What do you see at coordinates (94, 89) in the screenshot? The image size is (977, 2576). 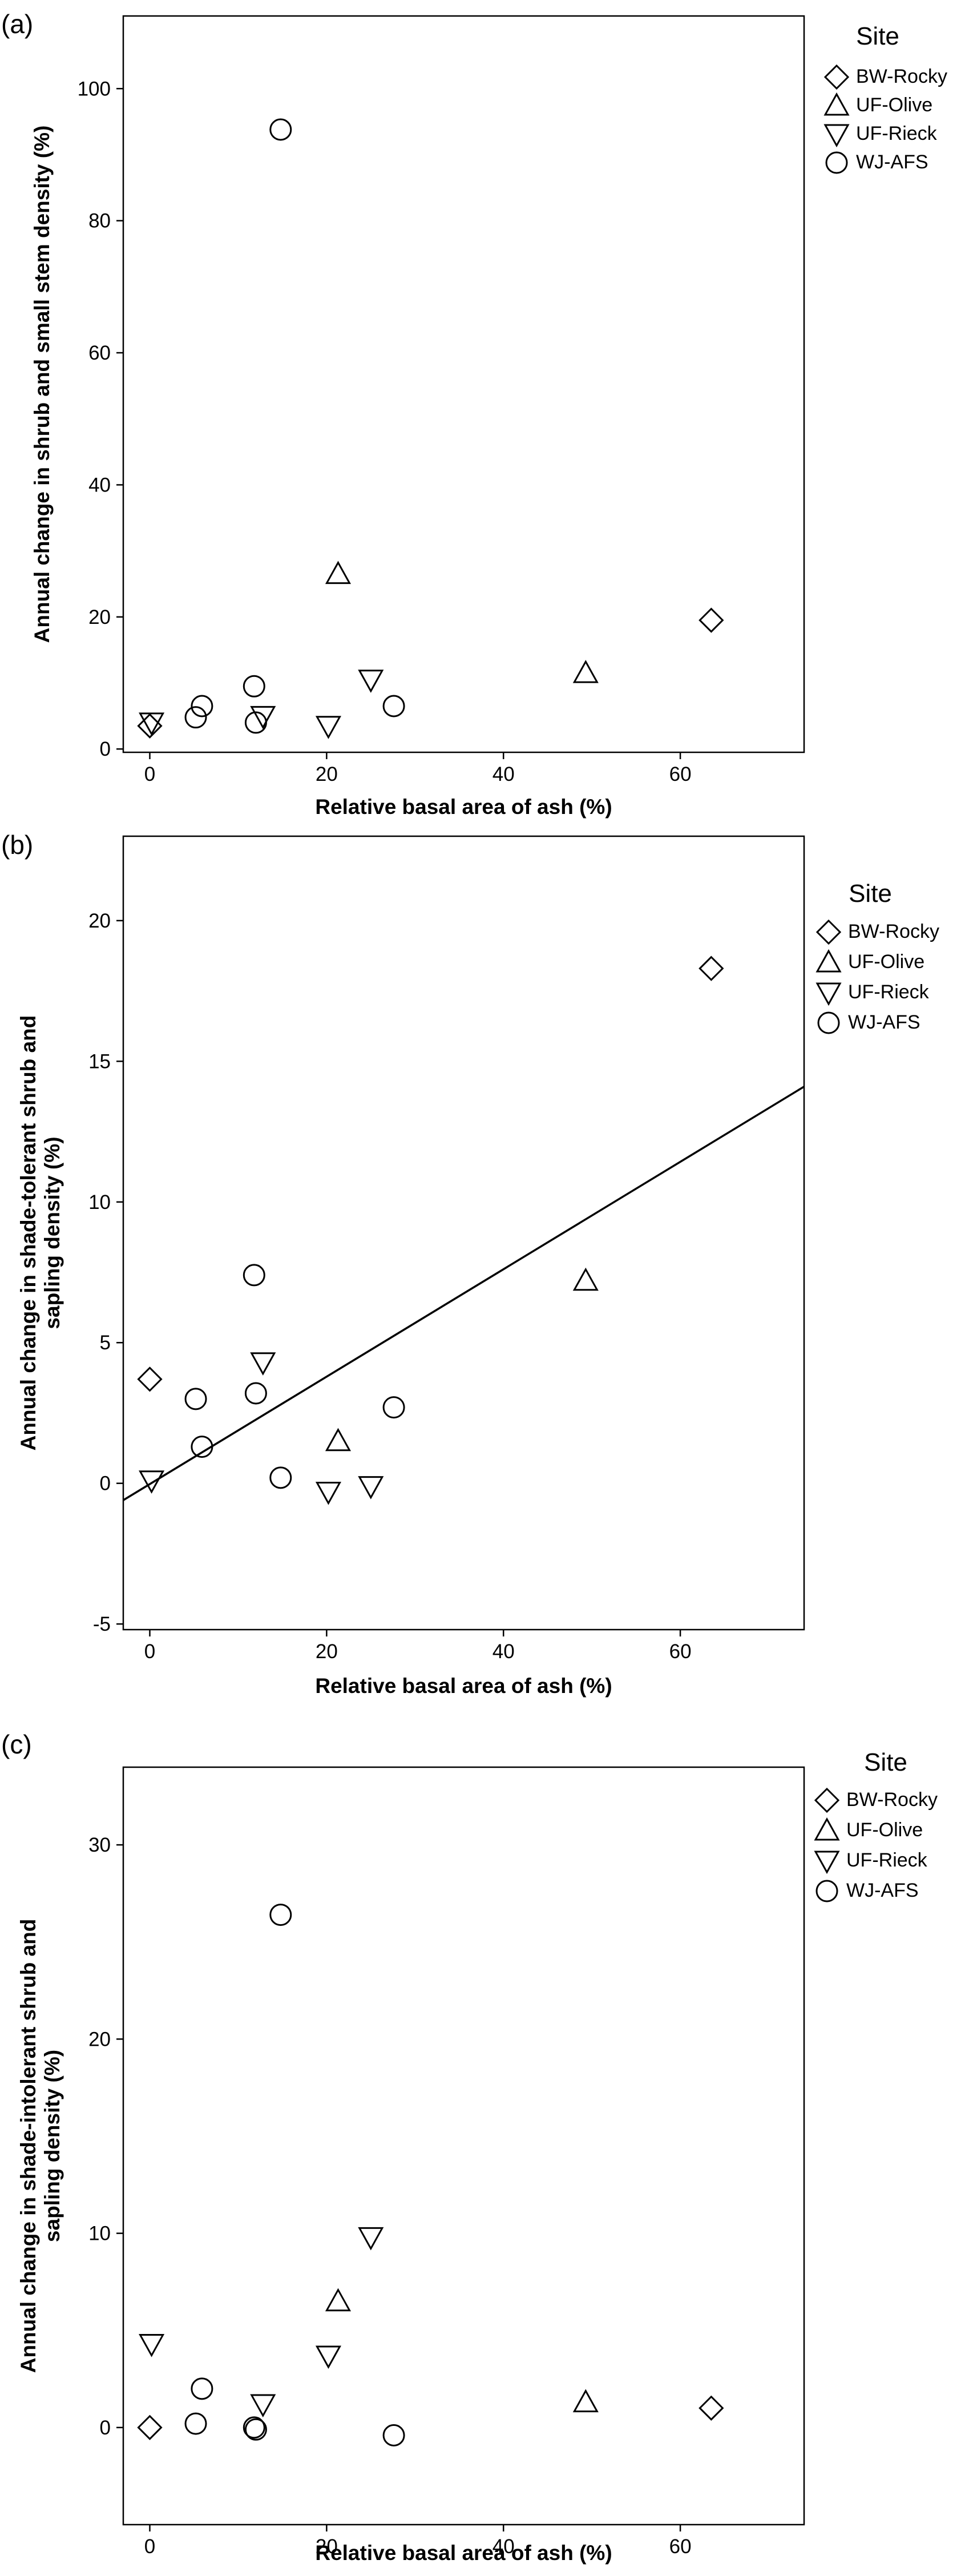 I see `y-tick-label: 100` at bounding box center [94, 89].